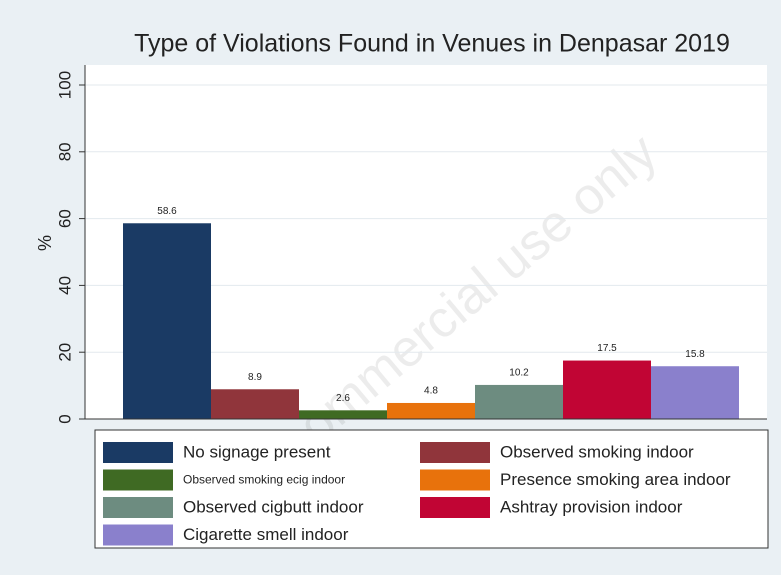 The width and height of the screenshot is (781, 575). Describe the element at coordinates (266, 534) in the screenshot. I see `legend-label: Cigarette smell indoor` at that location.